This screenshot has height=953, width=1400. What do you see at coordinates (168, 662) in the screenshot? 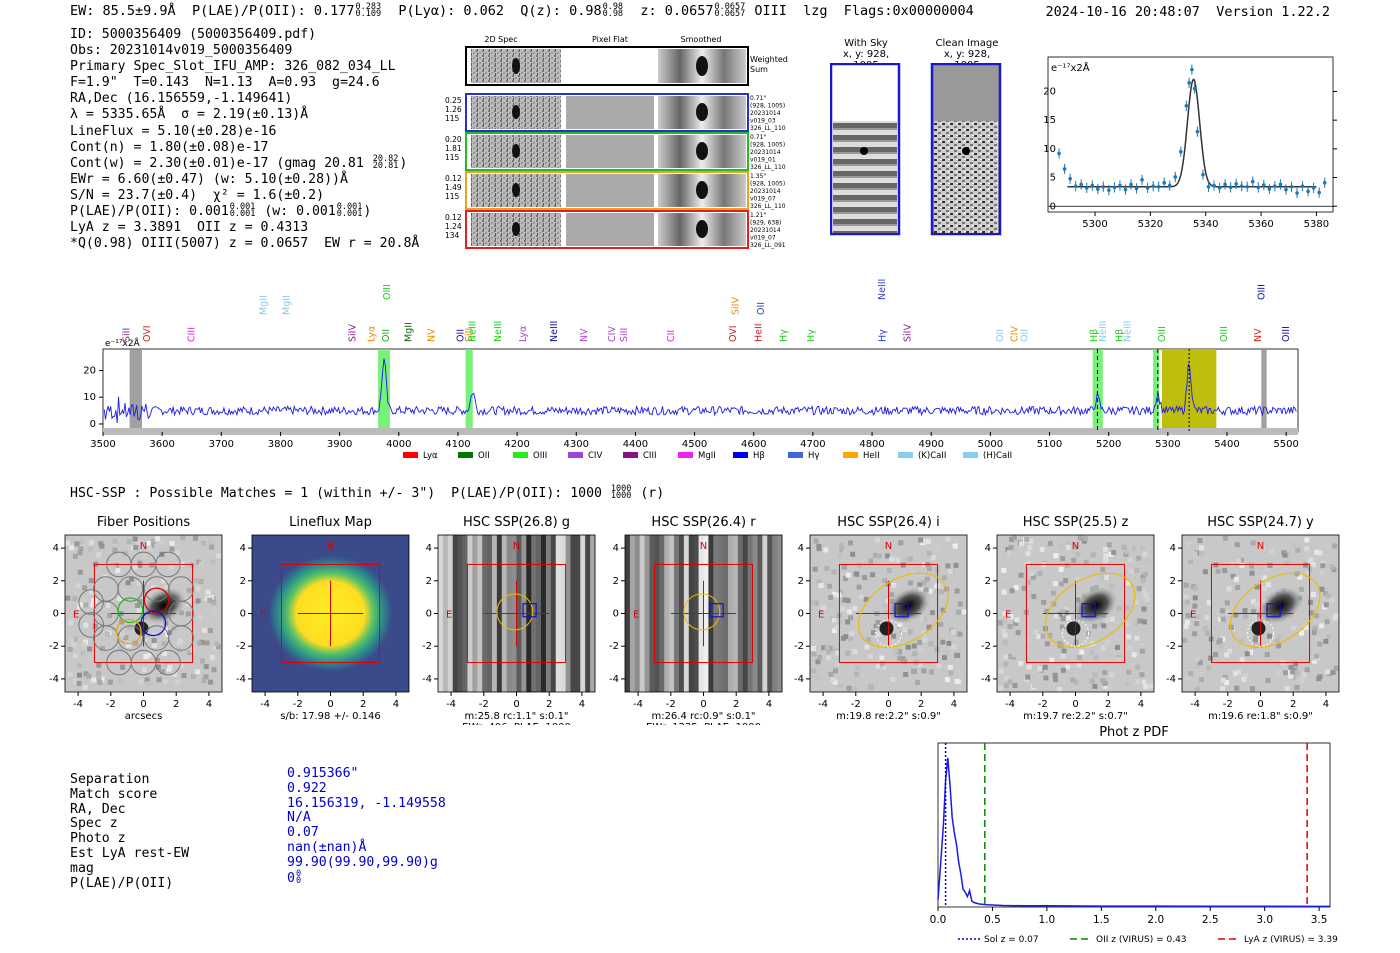
I see `fiber-circle` at bounding box center [168, 662].